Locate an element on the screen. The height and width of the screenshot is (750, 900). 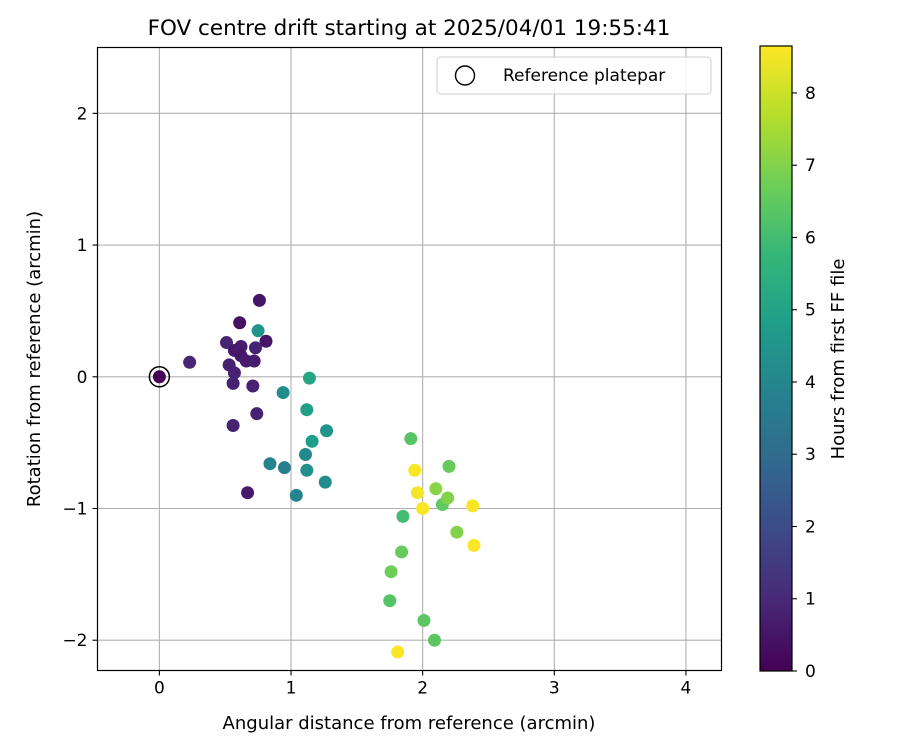
legend-marker is located at coordinates (465, 75).